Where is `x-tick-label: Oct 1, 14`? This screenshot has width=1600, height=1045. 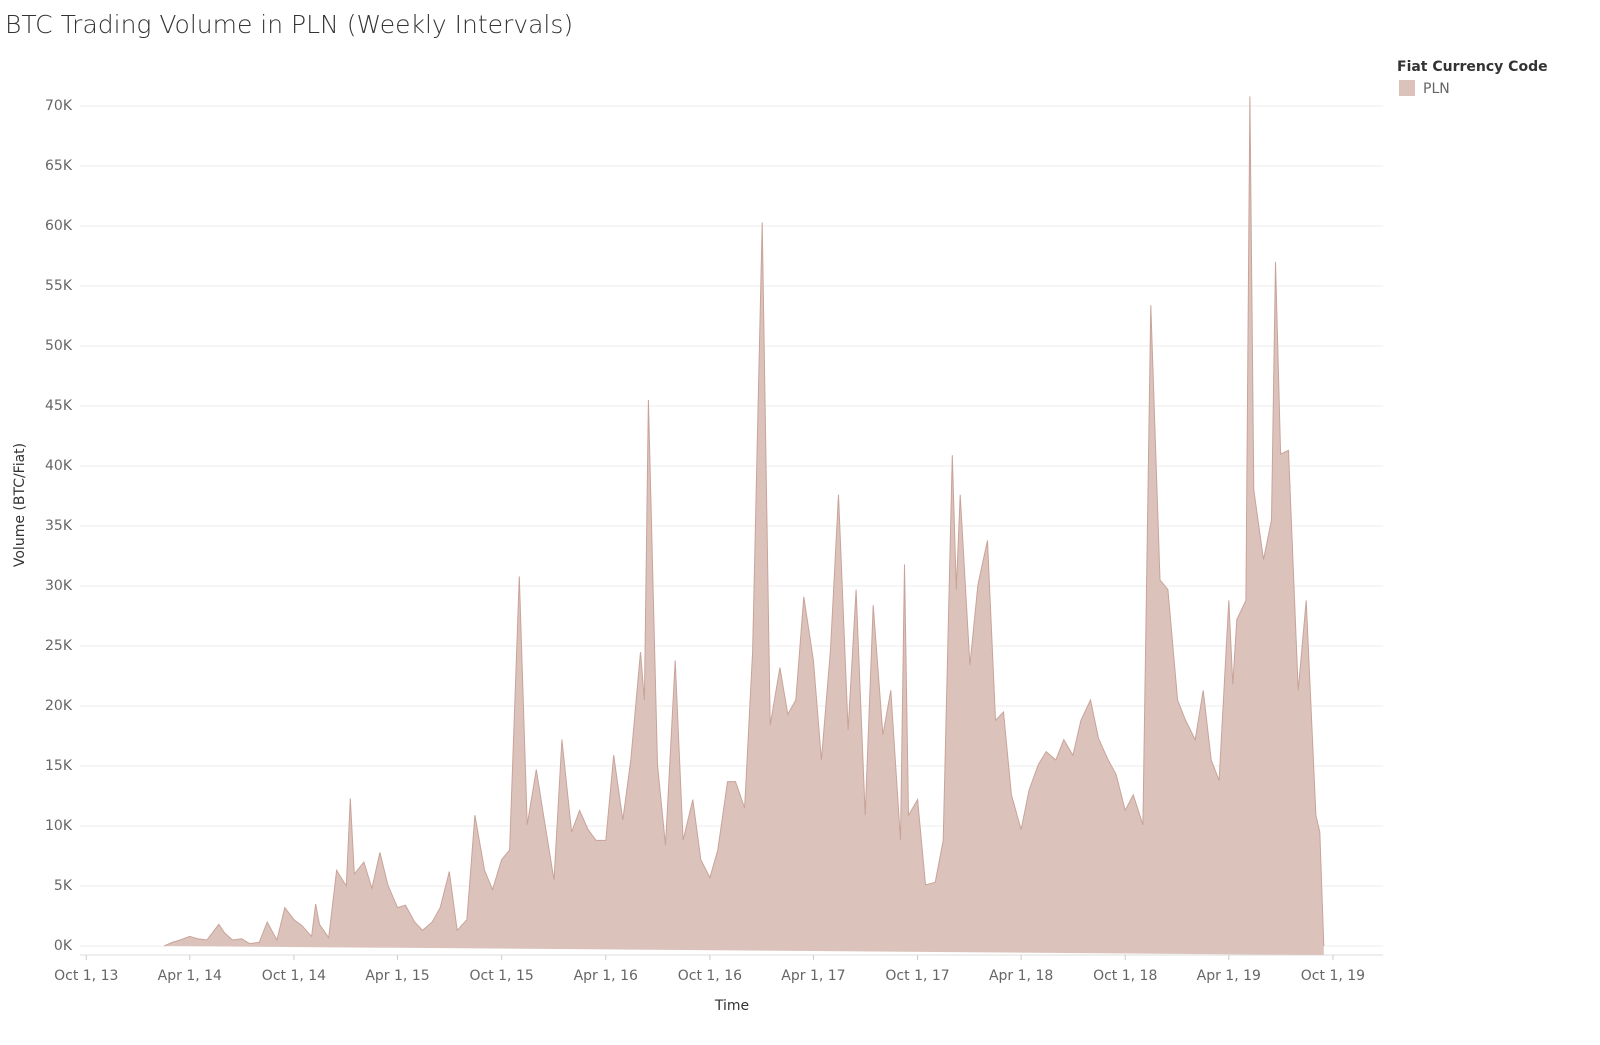 x-tick-label: Oct 1, 14 is located at coordinates (294, 976).